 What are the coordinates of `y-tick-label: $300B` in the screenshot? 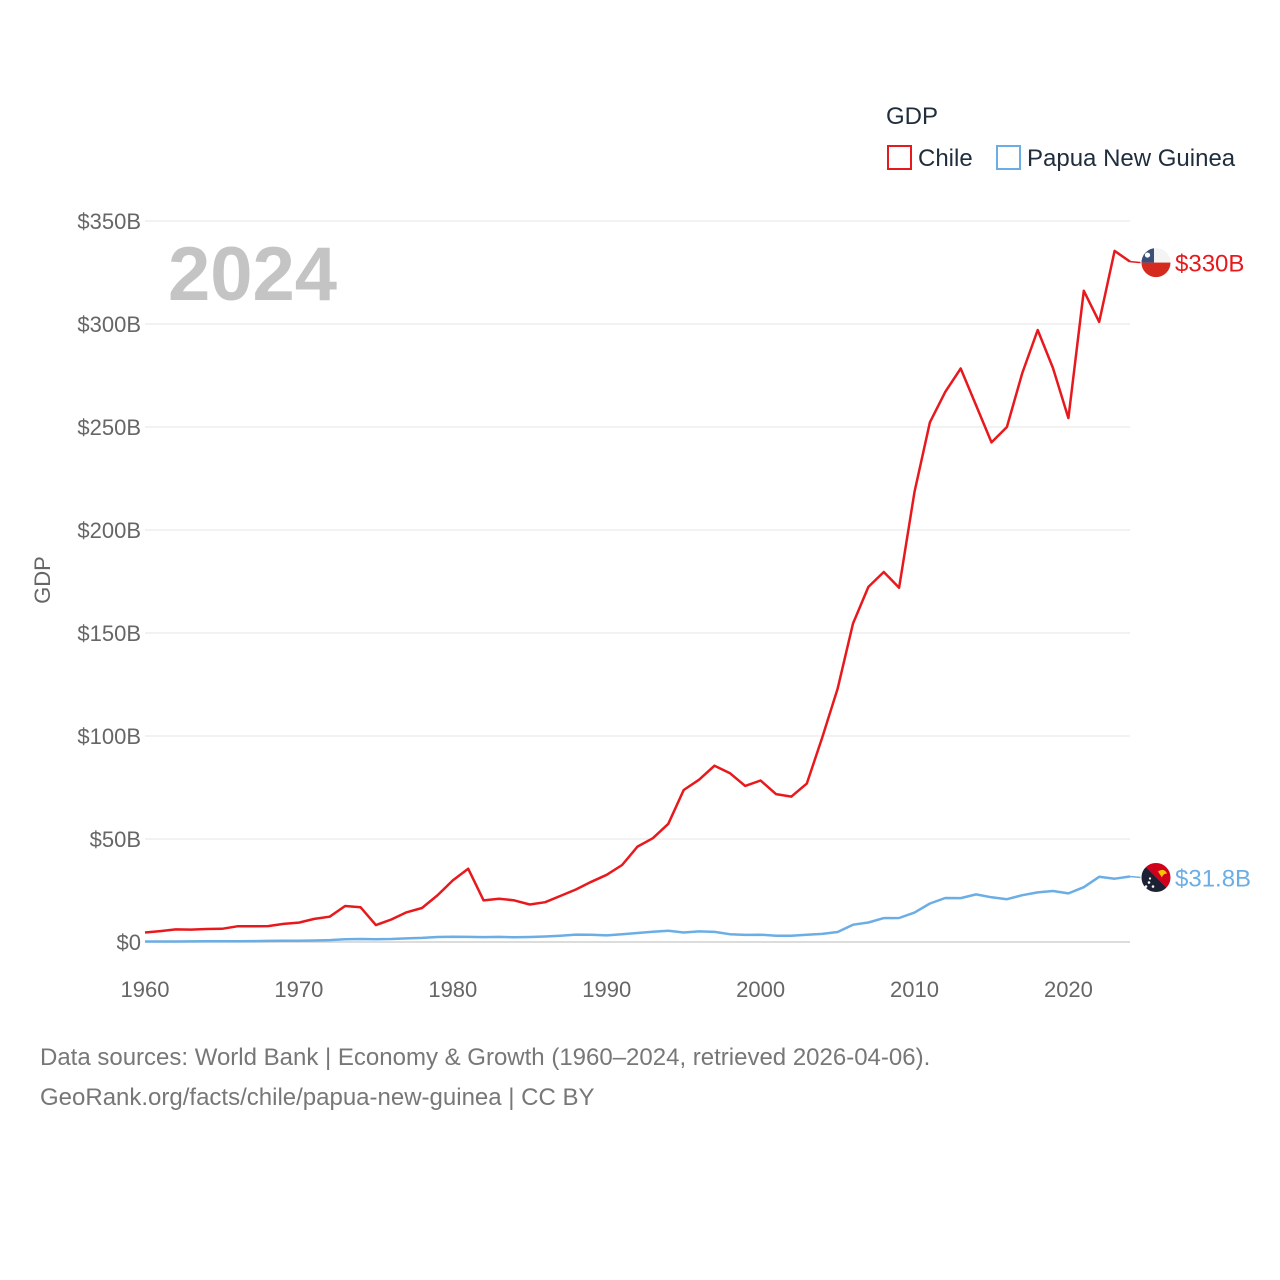 It's located at (109, 324).